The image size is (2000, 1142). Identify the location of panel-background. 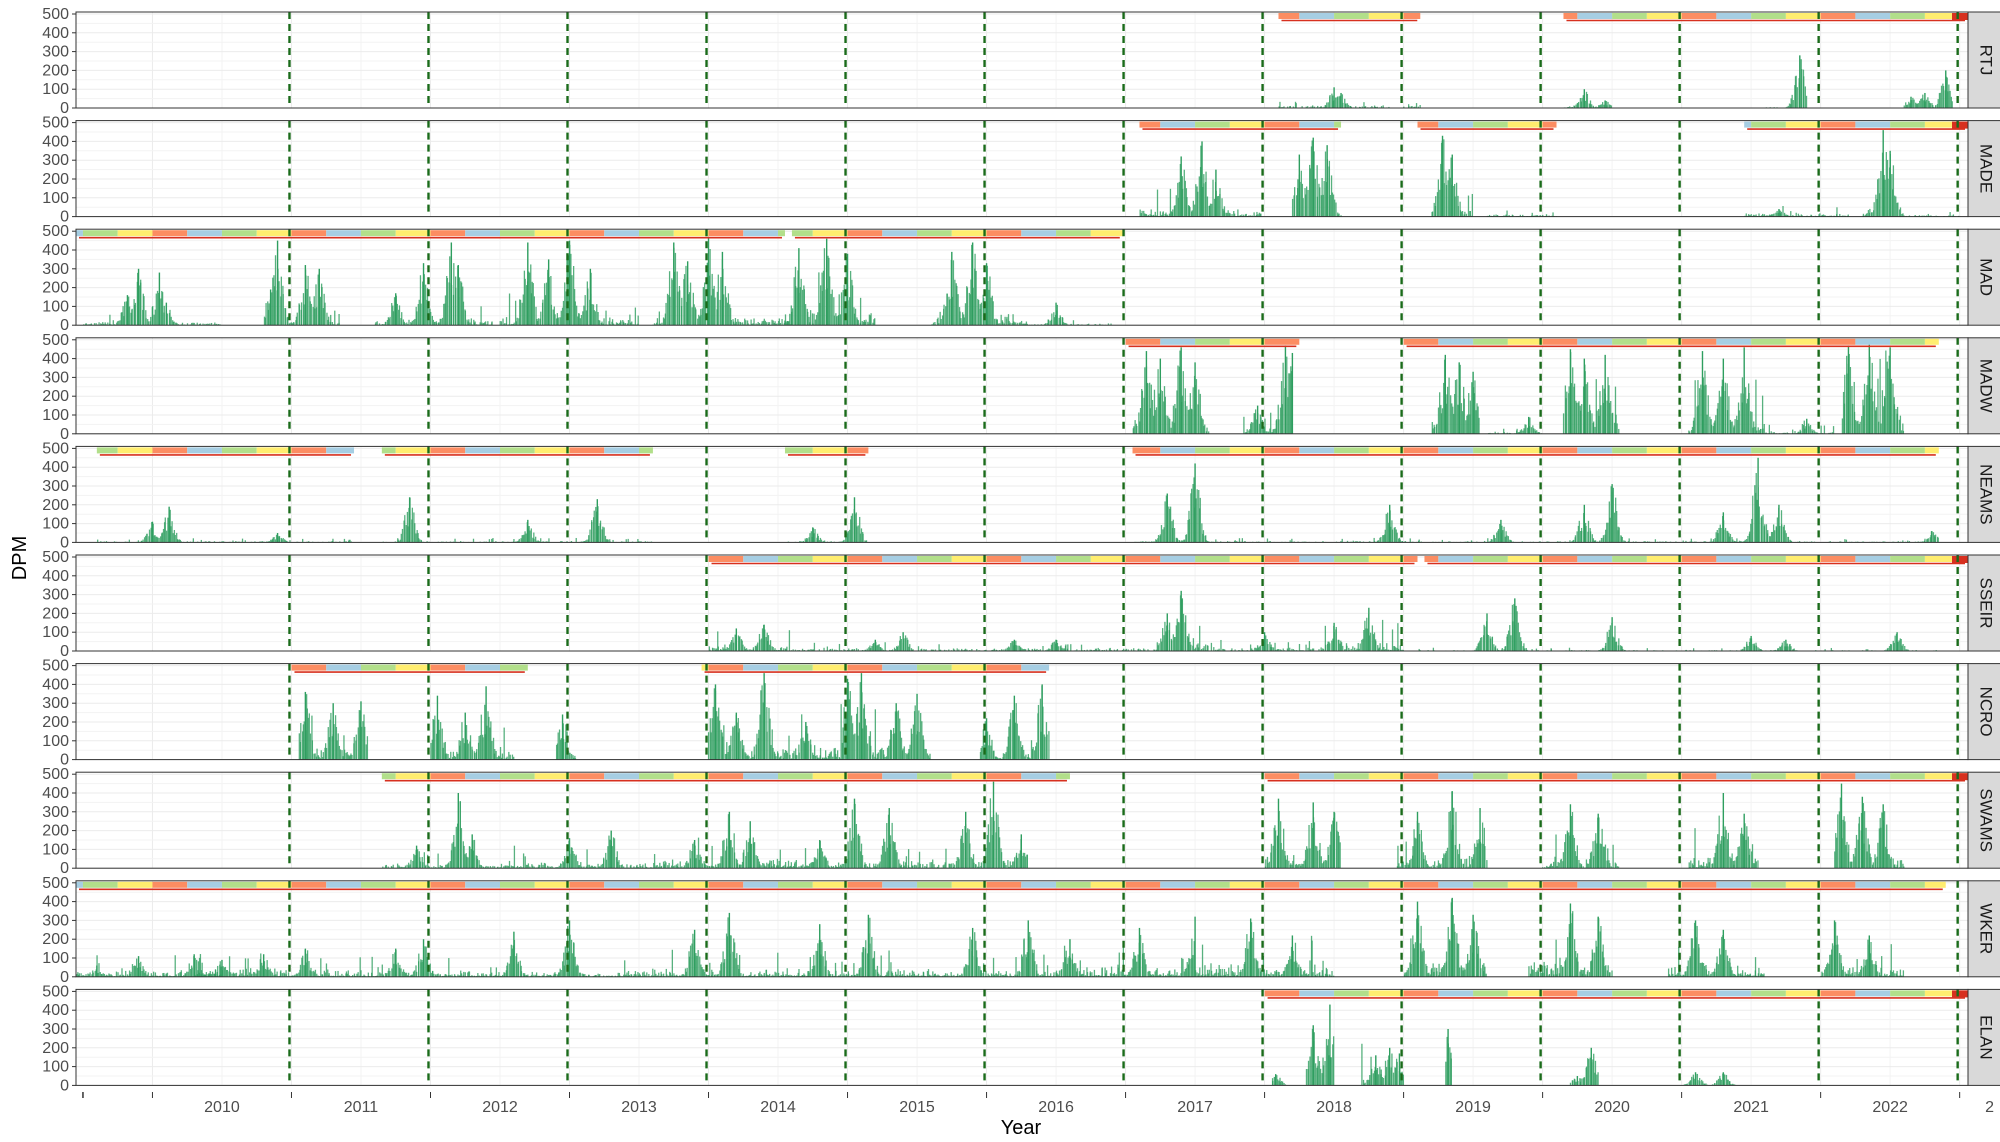
(1022, 277).